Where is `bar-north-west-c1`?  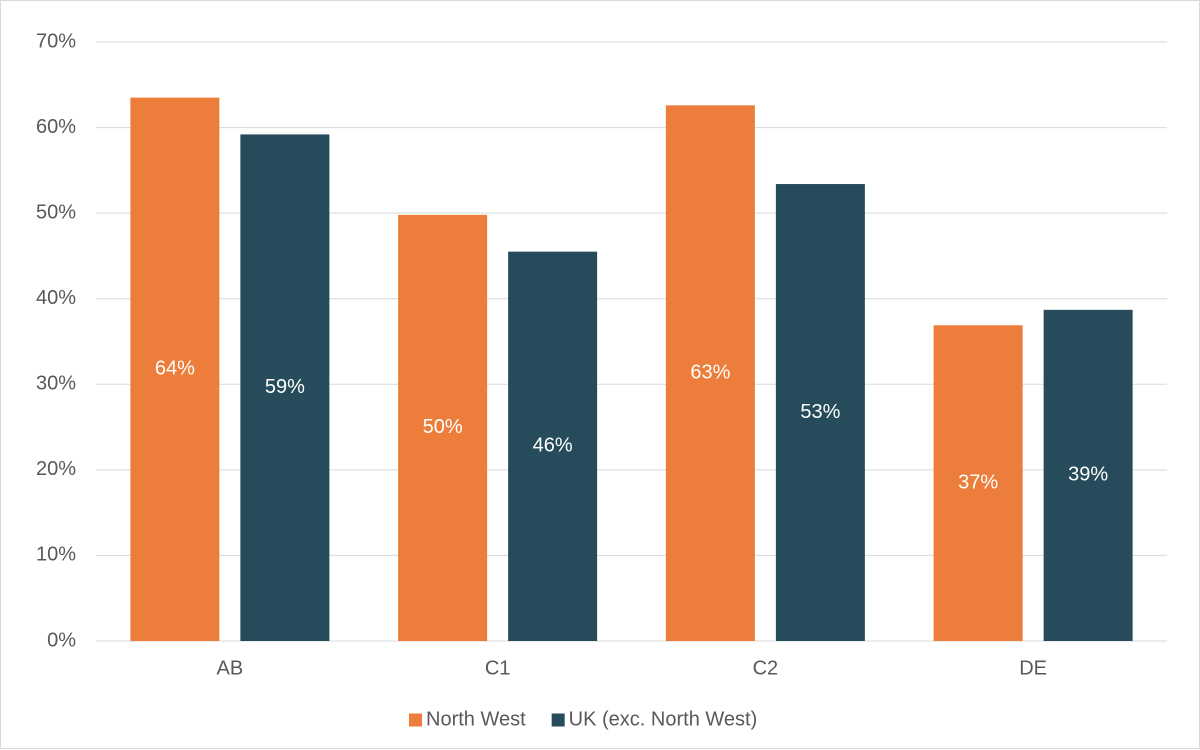 bar-north-west-c1 is located at coordinates (443, 427).